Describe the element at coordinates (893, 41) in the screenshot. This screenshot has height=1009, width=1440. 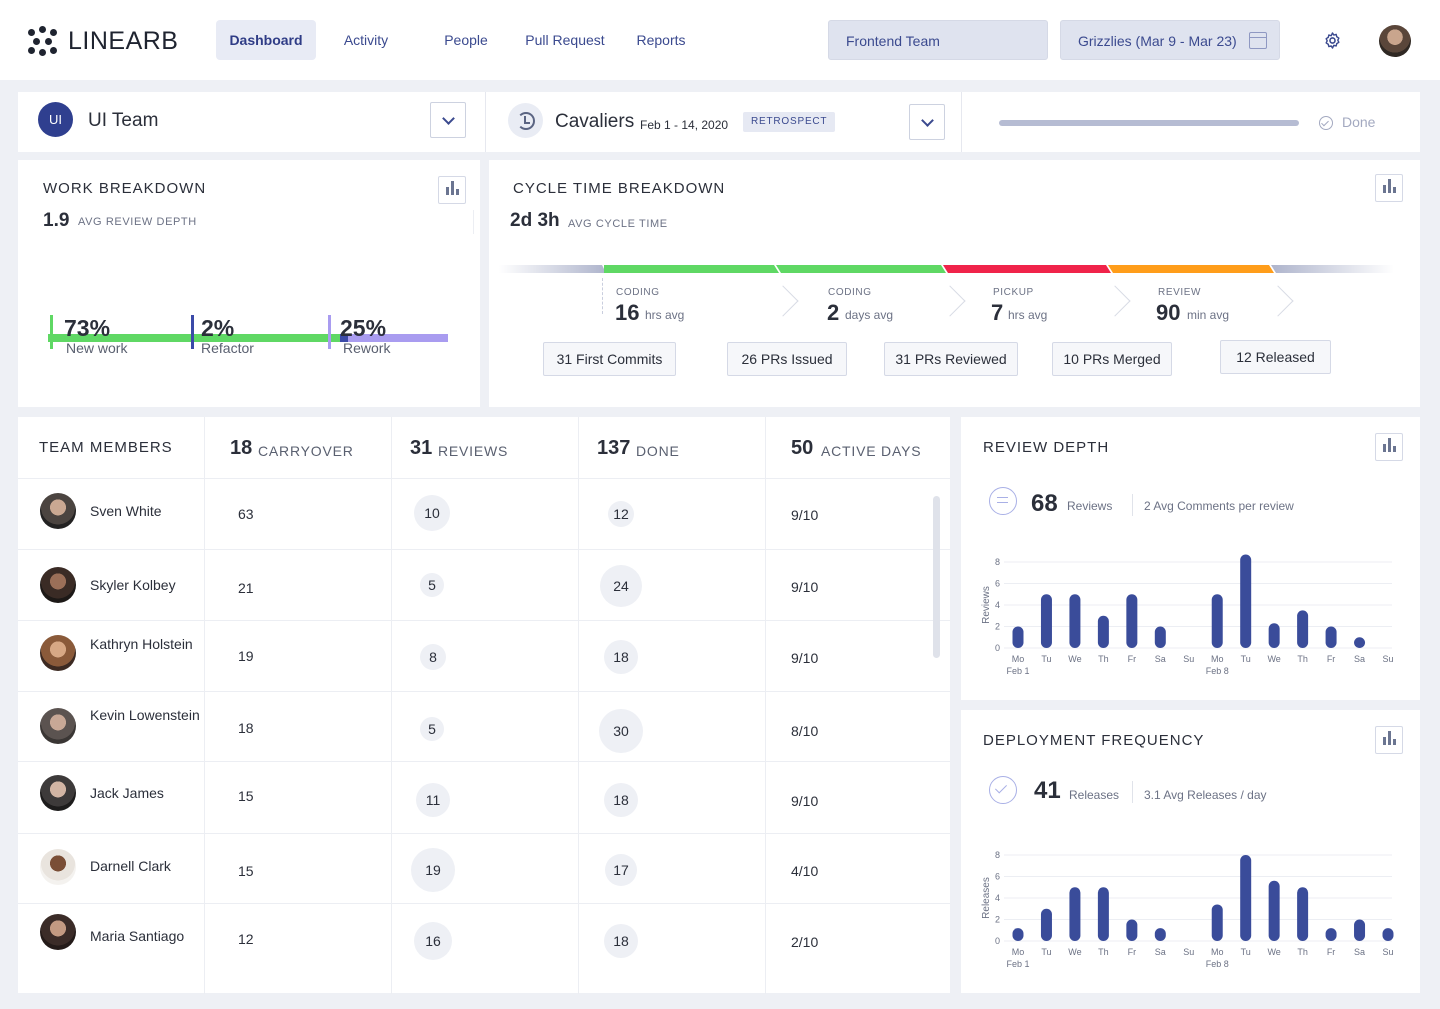
I see `team-select-value: Frontend Team` at that location.